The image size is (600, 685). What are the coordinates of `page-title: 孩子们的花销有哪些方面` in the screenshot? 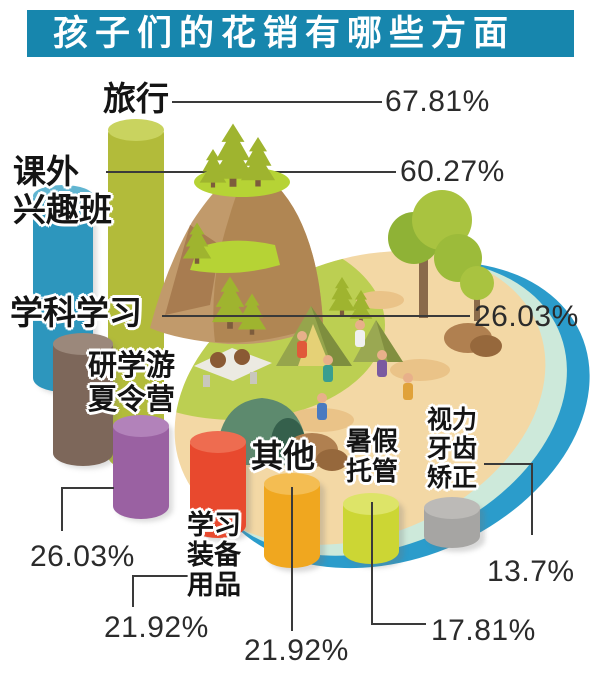 It's located at (300, 33).